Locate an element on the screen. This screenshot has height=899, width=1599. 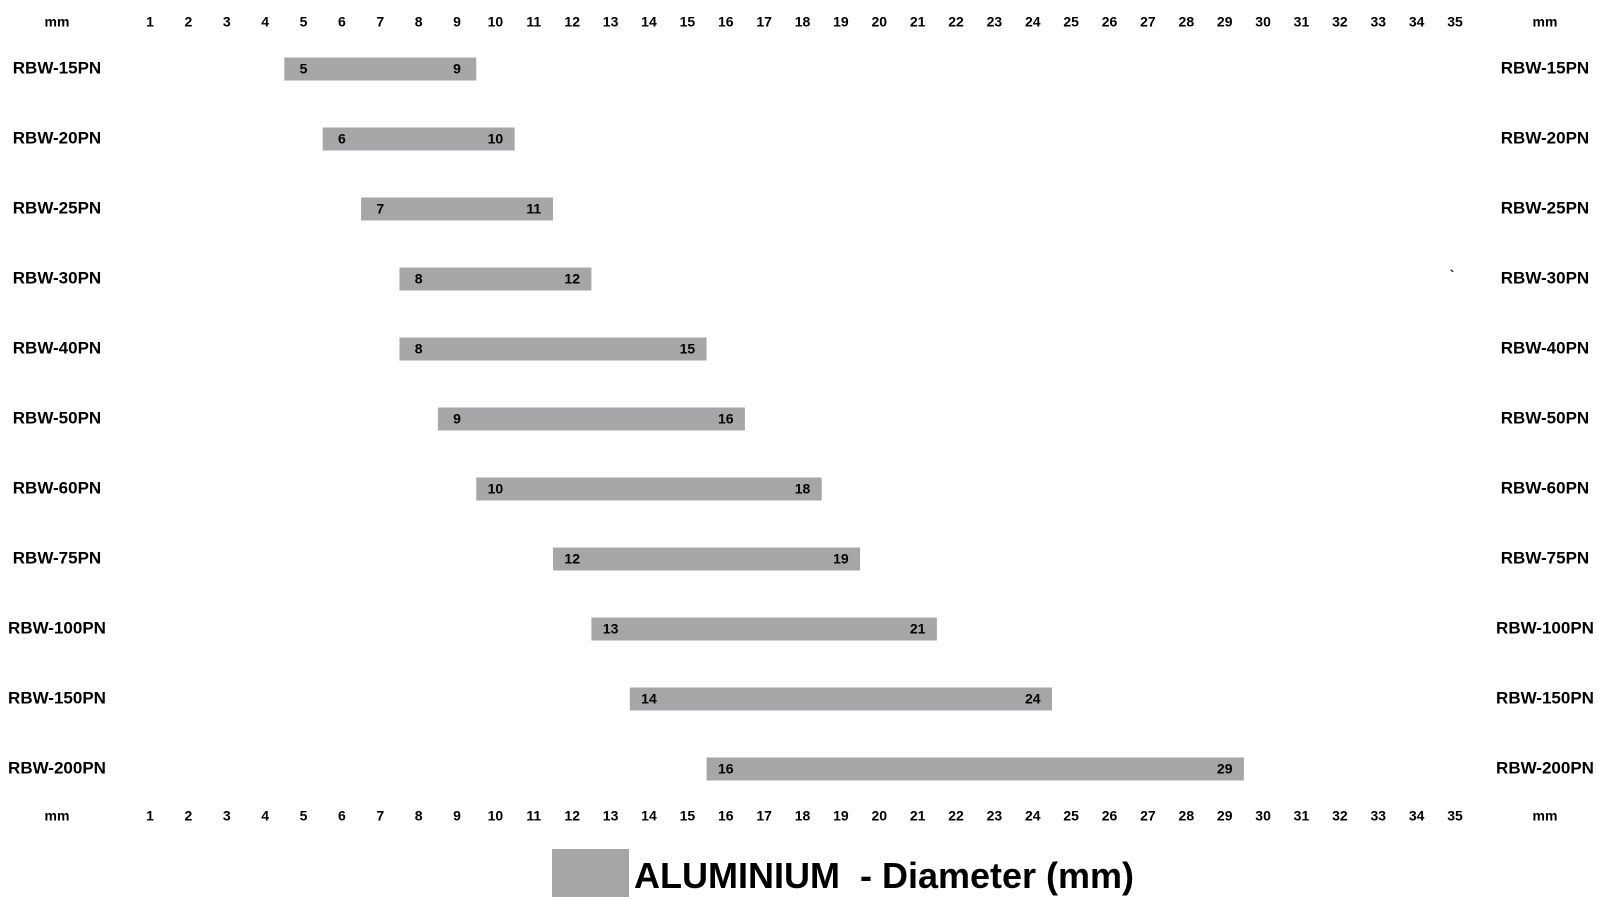
legend: ALUMINIUM - Diameter (mm) is located at coordinates (843, 873).